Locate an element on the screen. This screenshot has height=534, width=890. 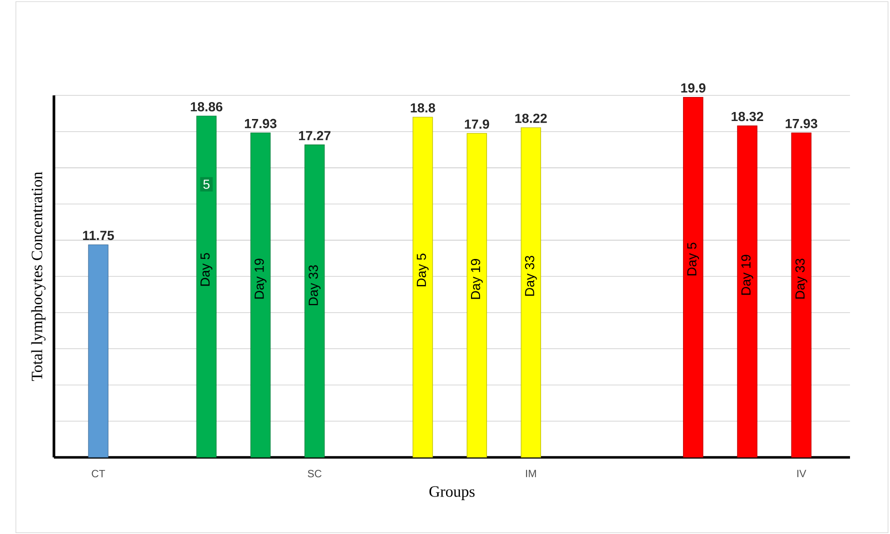
x-tick-label: SC is located at coordinates (315, 474).